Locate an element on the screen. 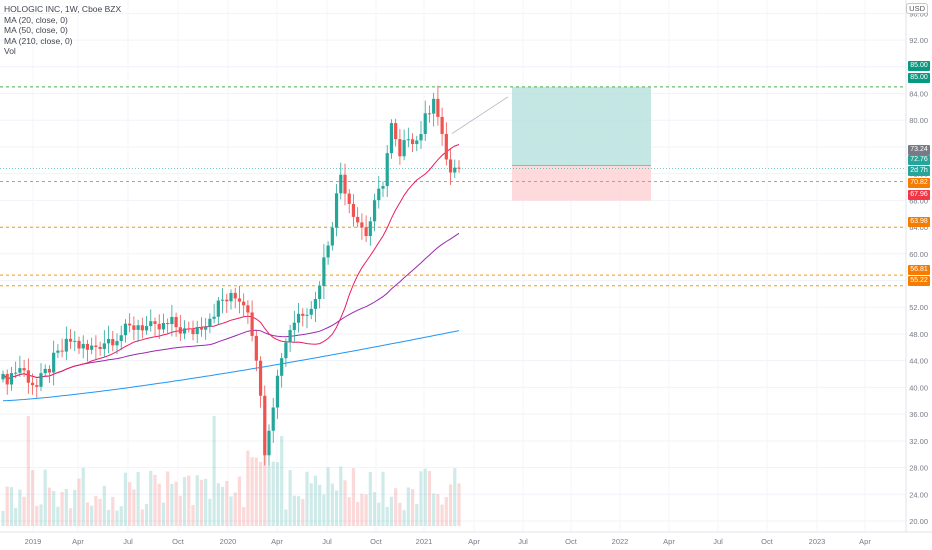  y-tick-label: 92.00 is located at coordinates (918, 40).